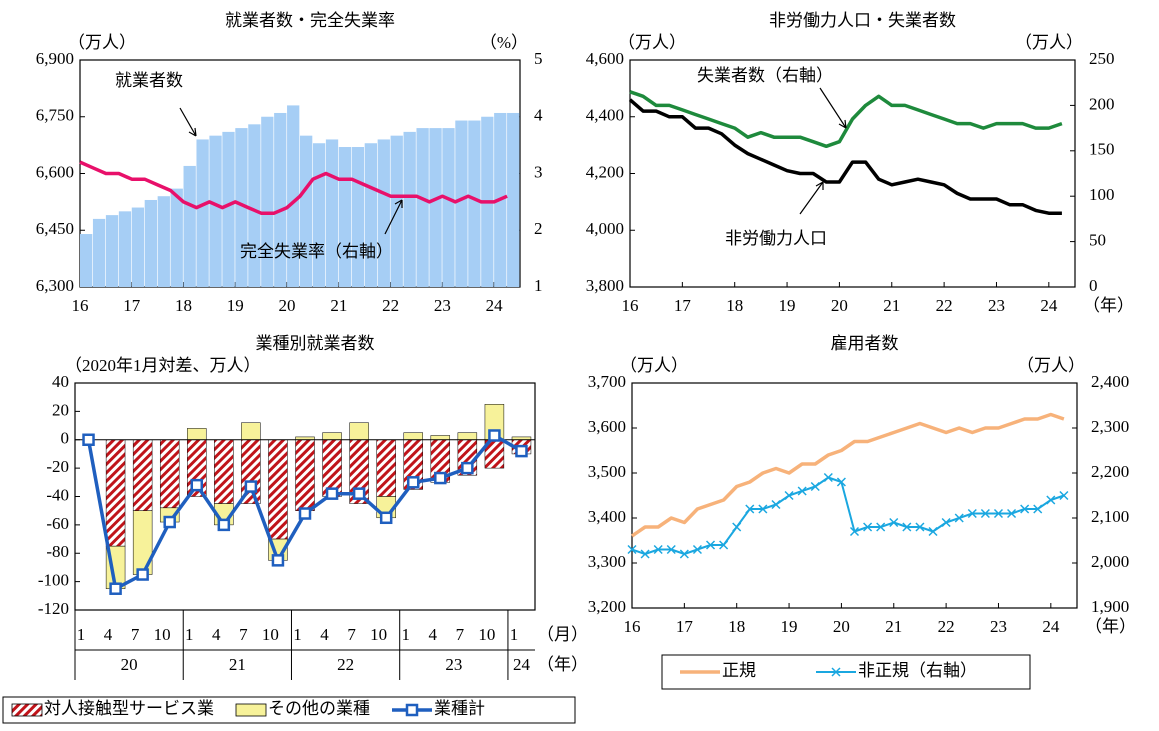 The height and width of the screenshot is (731, 1159). What do you see at coordinates (538, 171) in the screenshot?
I see `y2-tick-label: 3` at bounding box center [538, 171].